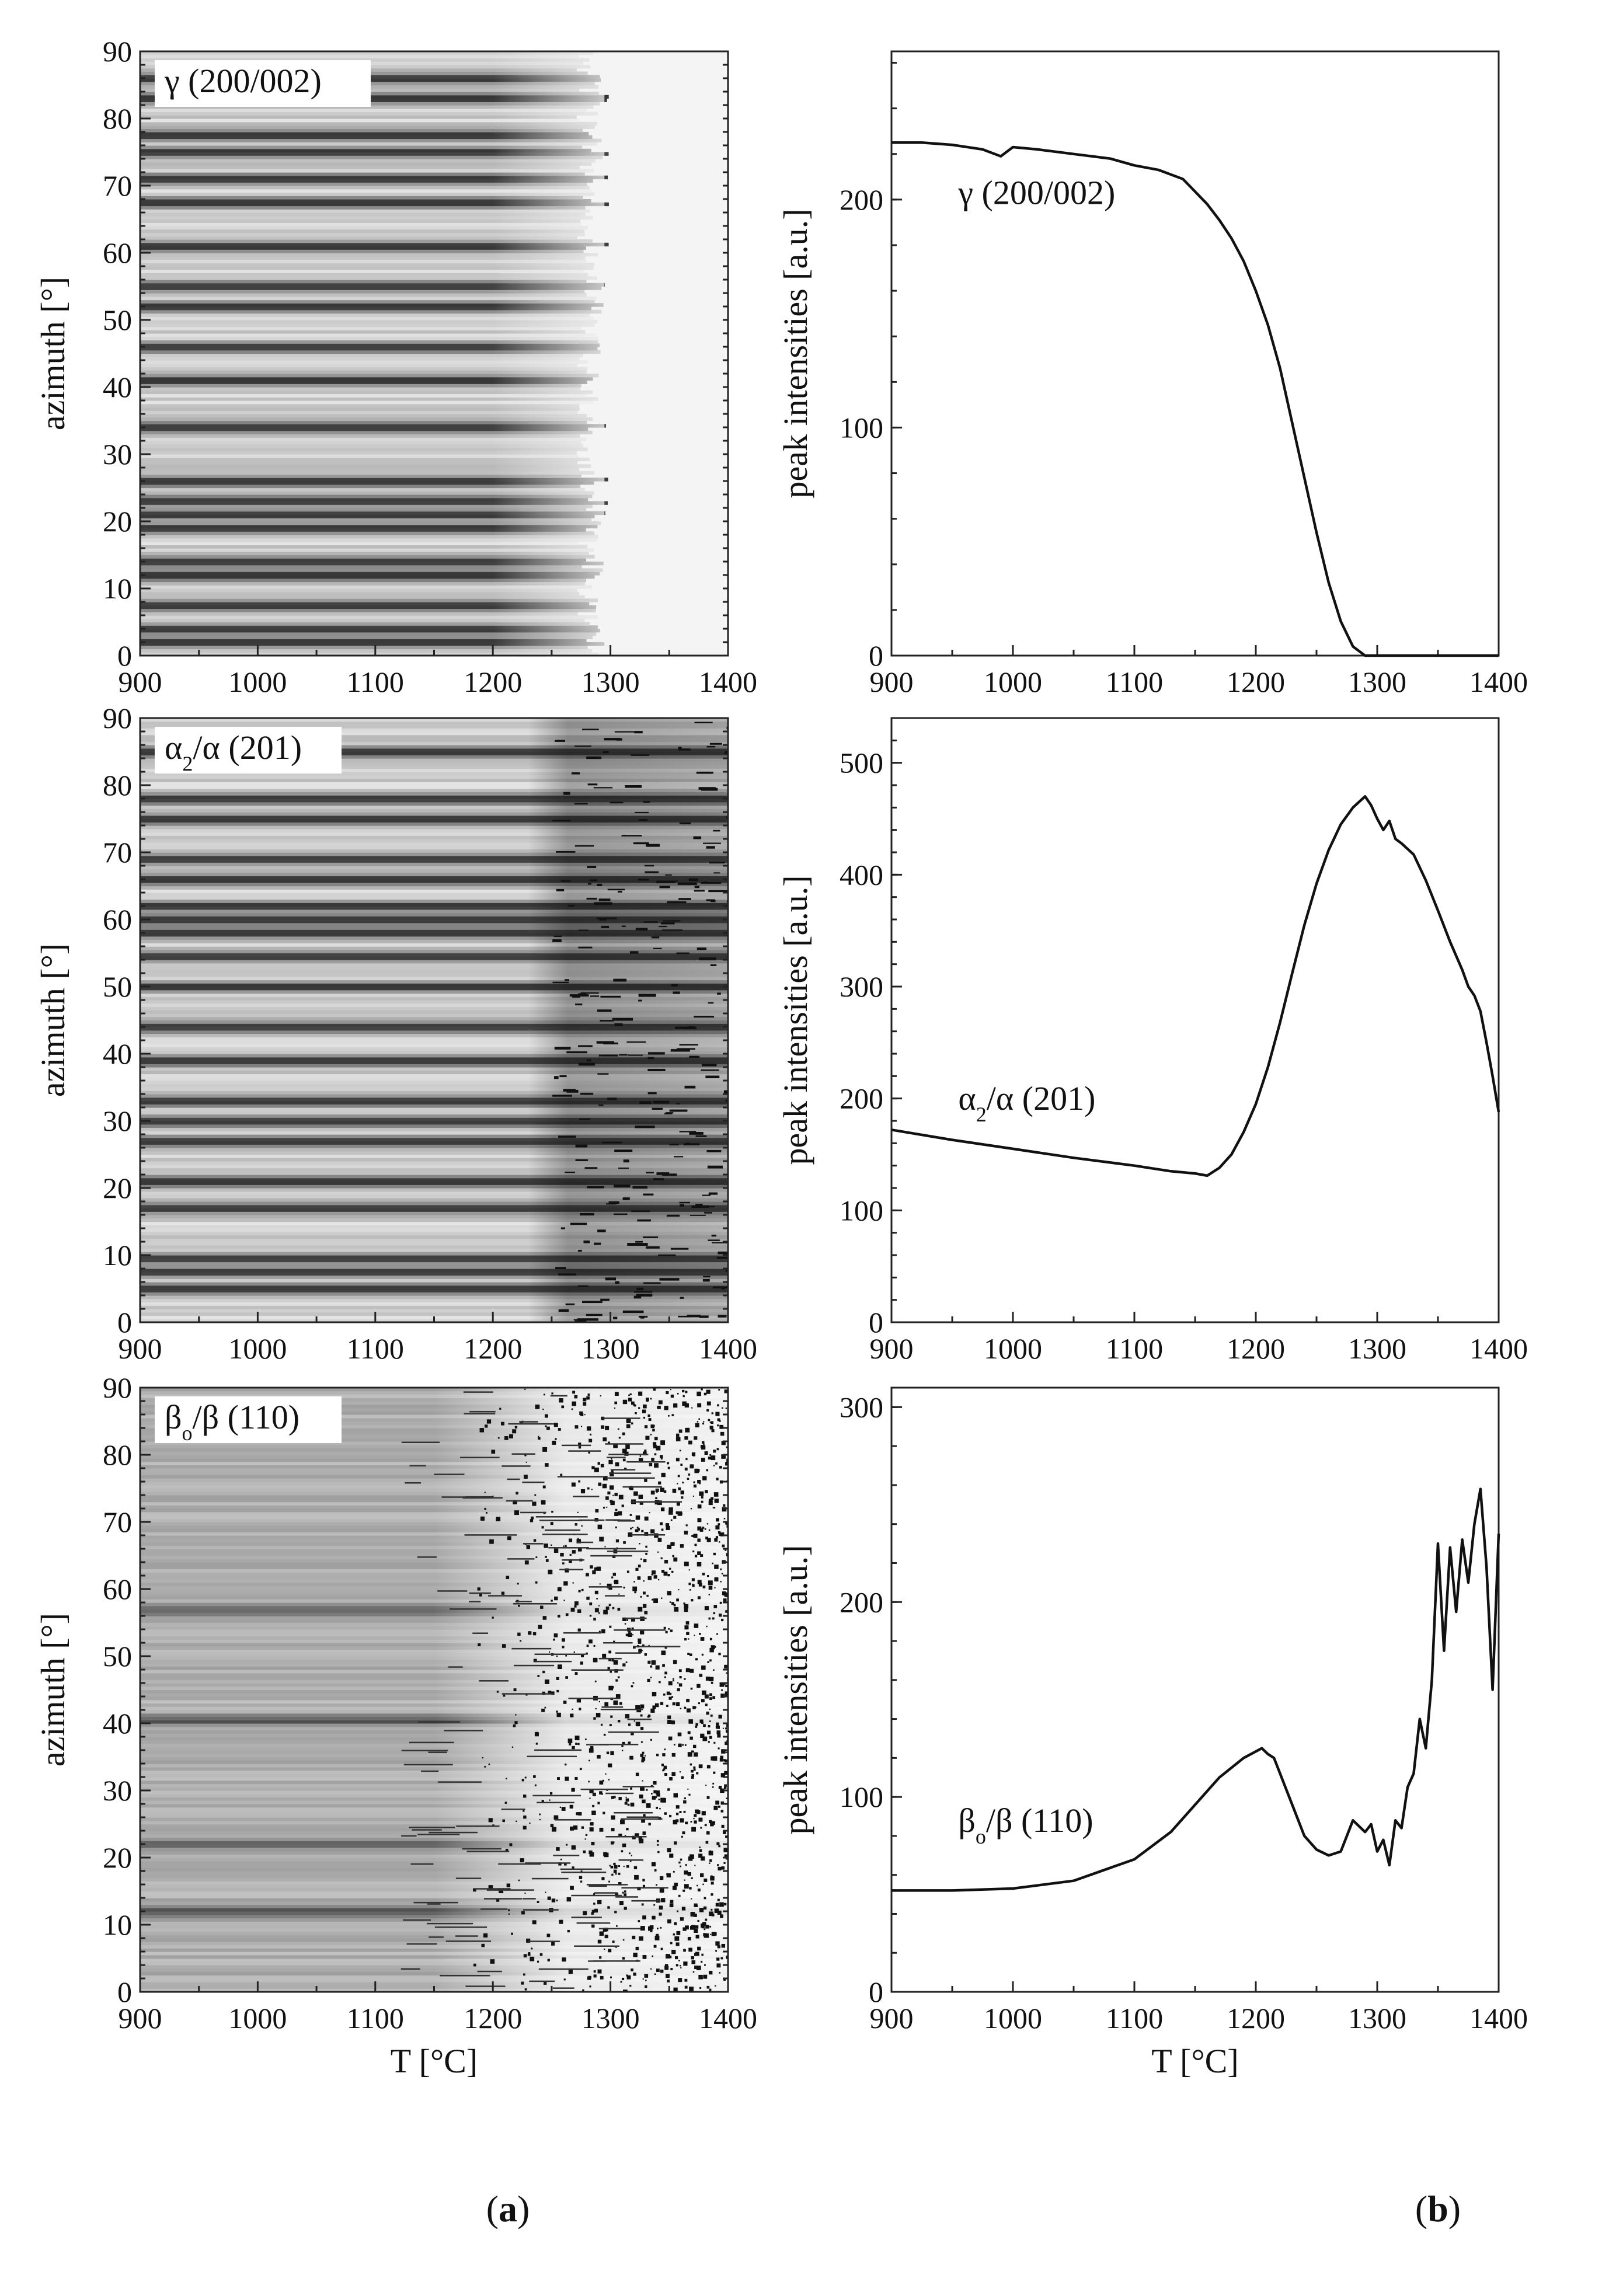 The width and height of the screenshot is (1602, 2296). What do you see at coordinates (140, 2018) in the screenshot?
I see `x-tick-label: 900` at bounding box center [140, 2018].